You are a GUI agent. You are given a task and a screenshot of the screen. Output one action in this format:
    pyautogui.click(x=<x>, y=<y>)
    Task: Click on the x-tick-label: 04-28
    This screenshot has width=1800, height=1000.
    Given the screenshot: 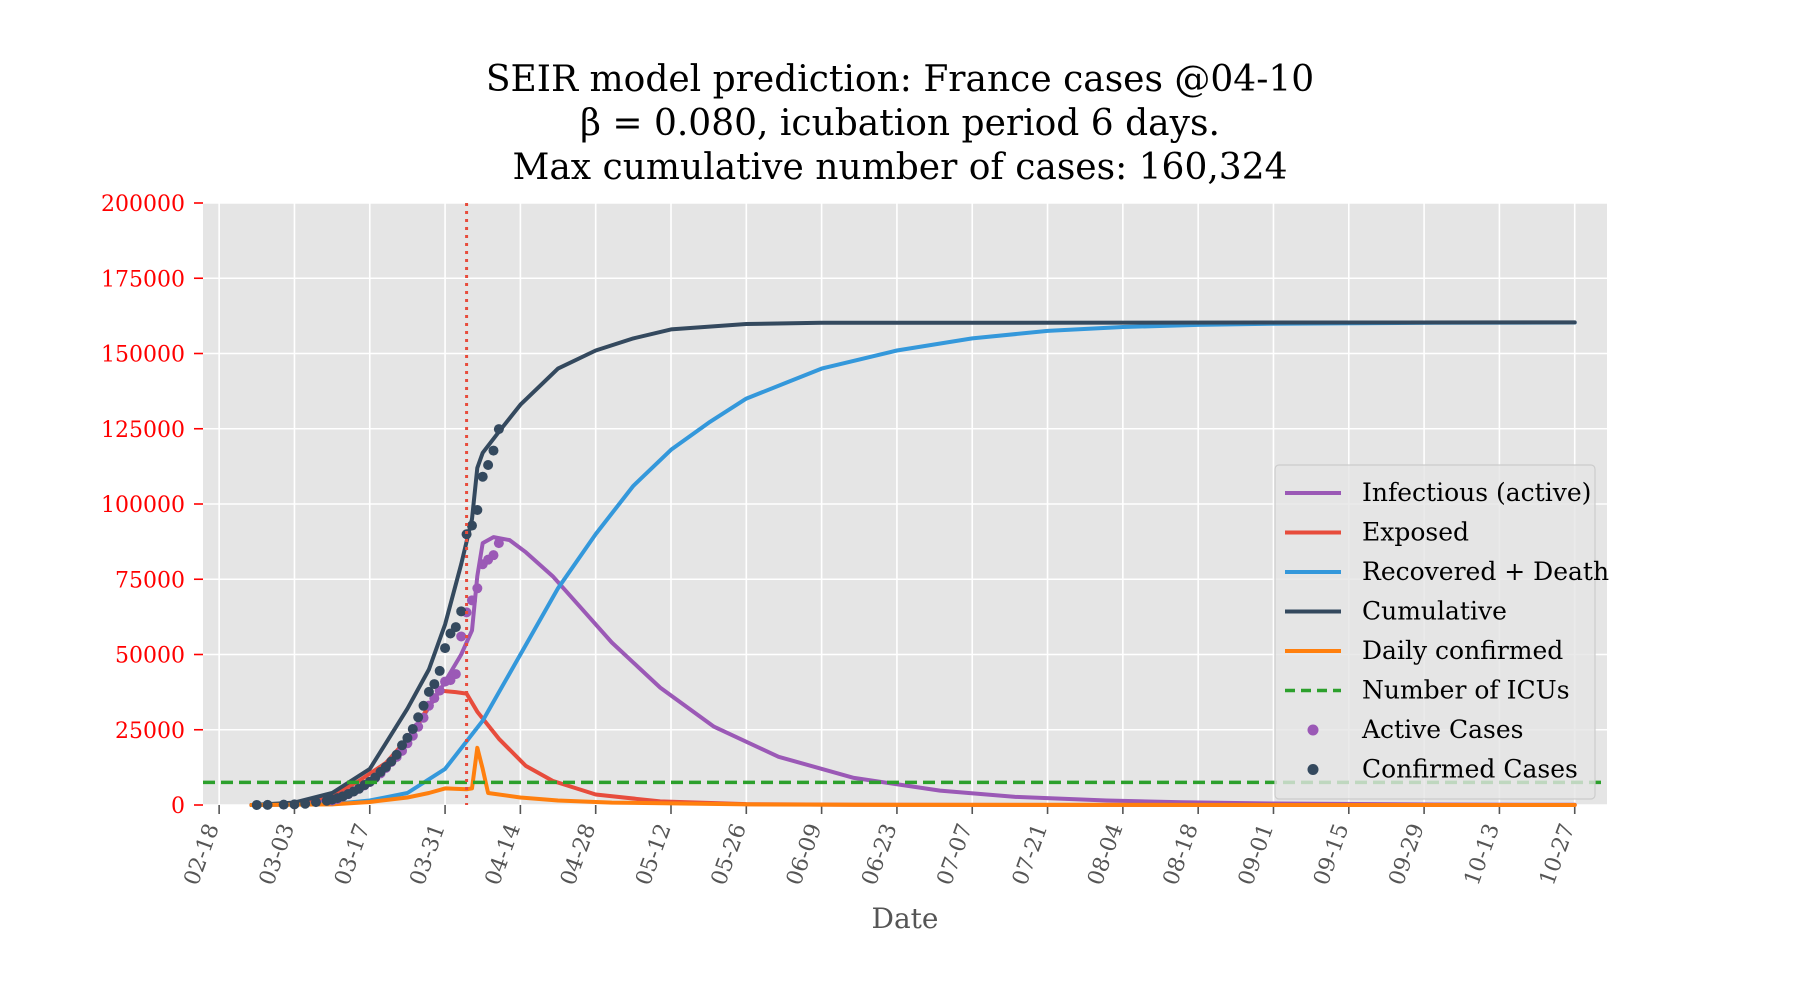 What is the action you would take?
    pyautogui.click(x=578, y=855)
    